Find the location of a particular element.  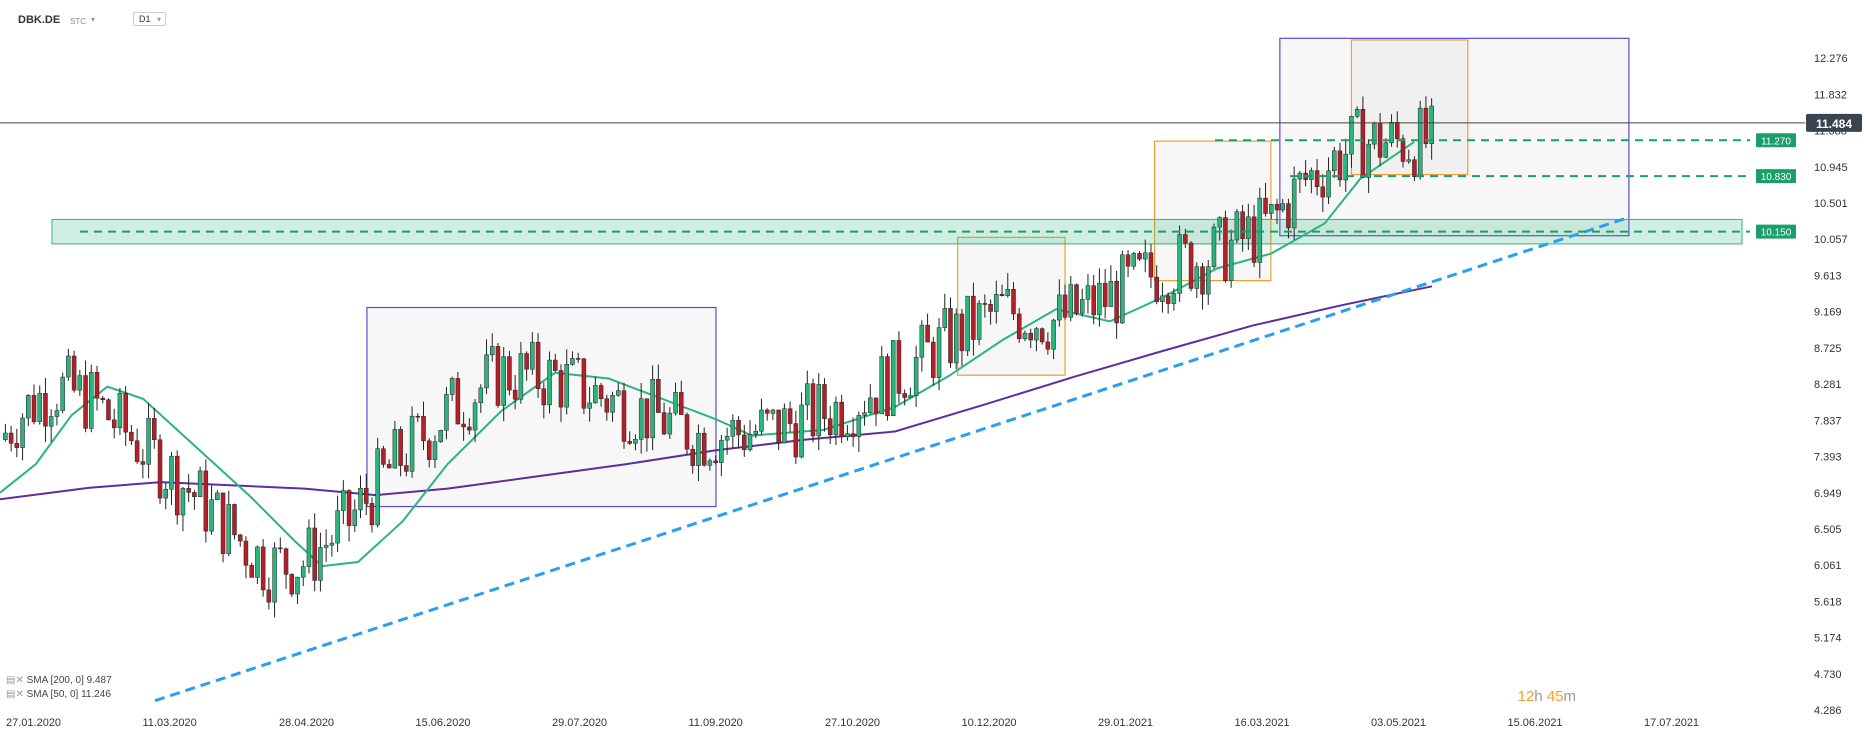

x-tick-label: 28.04.2020 is located at coordinates (306, 723).